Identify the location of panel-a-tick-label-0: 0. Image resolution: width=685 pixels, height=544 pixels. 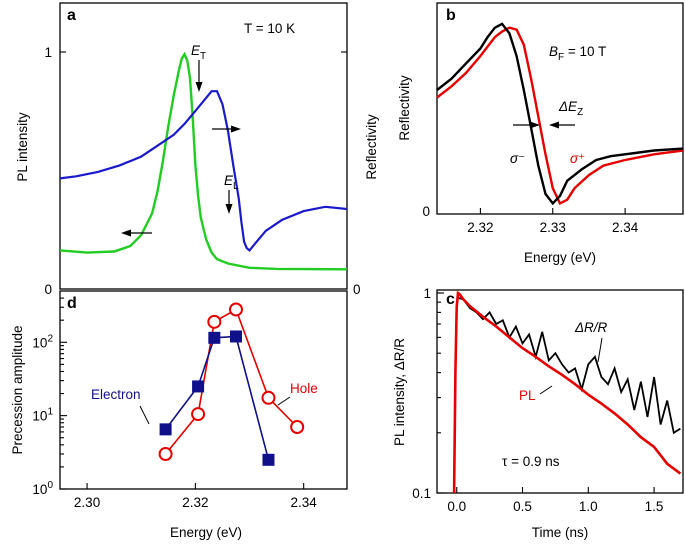
(48, 289).